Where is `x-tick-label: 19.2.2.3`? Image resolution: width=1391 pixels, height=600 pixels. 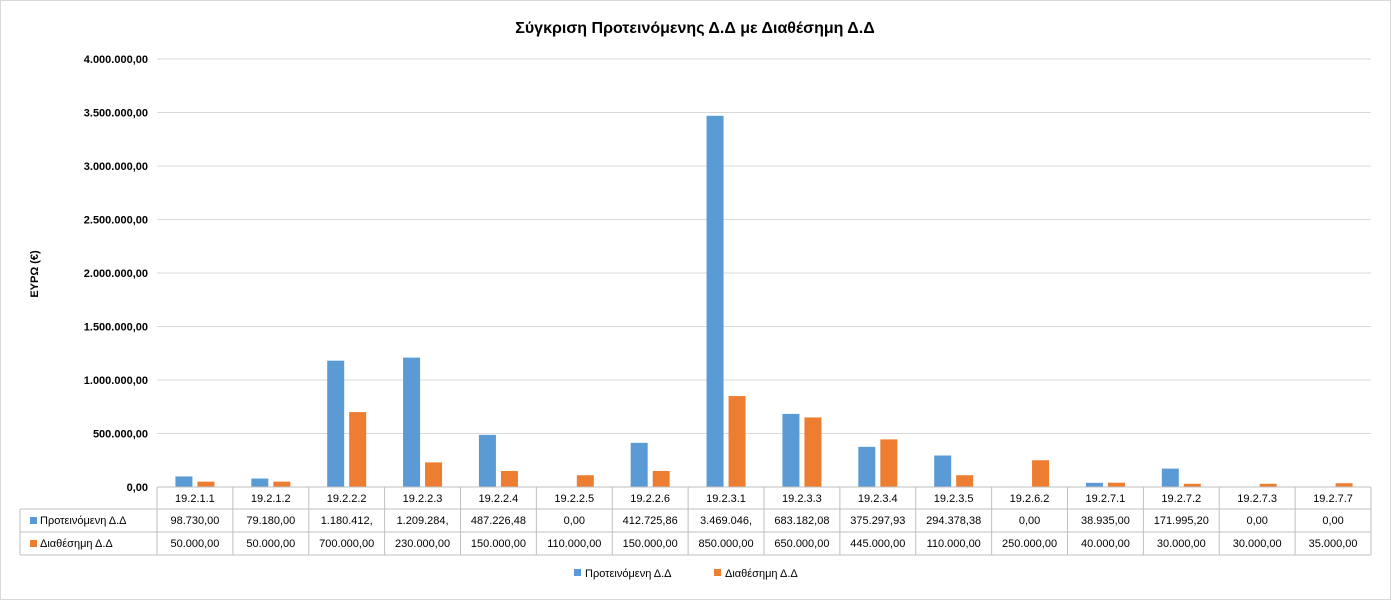
x-tick-label: 19.2.2.3 is located at coordinates (423, 499).